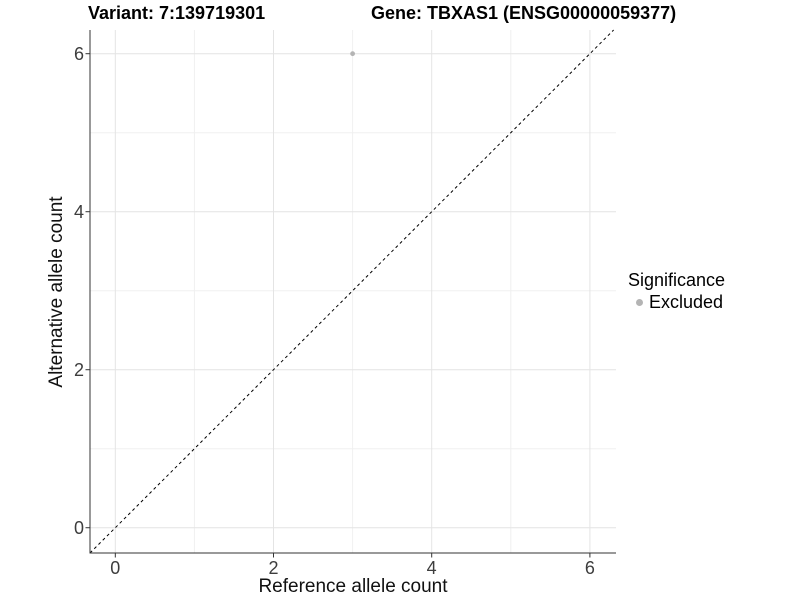 Image resolution: width=800 pixels, height=600 pixels. I want to click on plot-title-variant: Variant: 7:139719301, so click(177, 13).